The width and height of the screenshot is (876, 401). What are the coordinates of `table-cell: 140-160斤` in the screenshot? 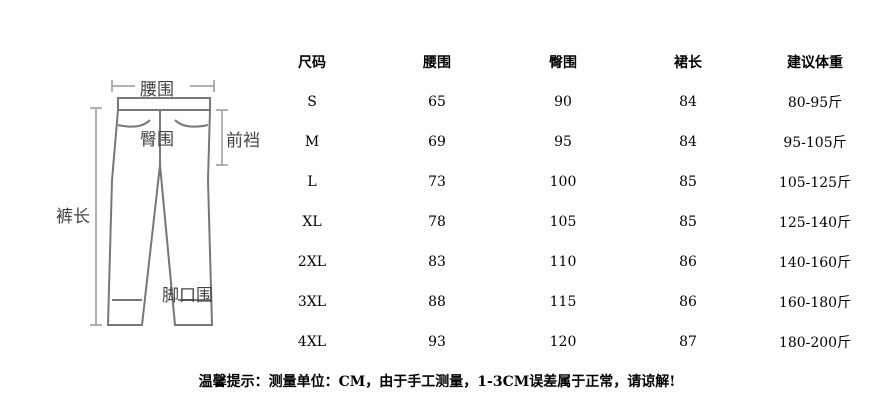 It's located at (815, 263).